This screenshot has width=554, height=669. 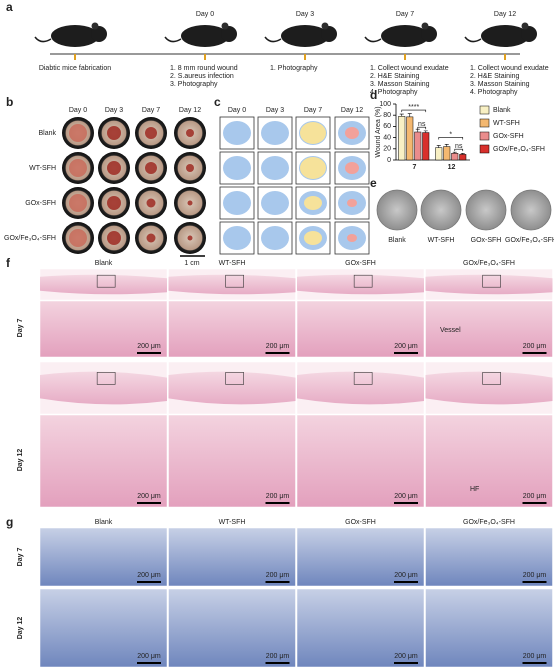 I want to click on plate-label: Blank, so click(x=397, y=240).